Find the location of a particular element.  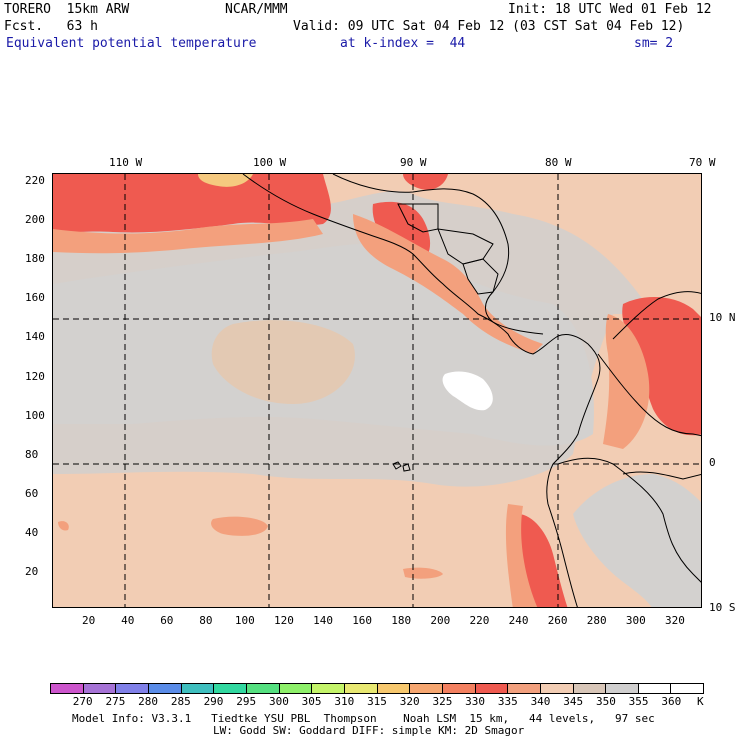

y-tick-label: 80 is located at coordinates (32, 454).